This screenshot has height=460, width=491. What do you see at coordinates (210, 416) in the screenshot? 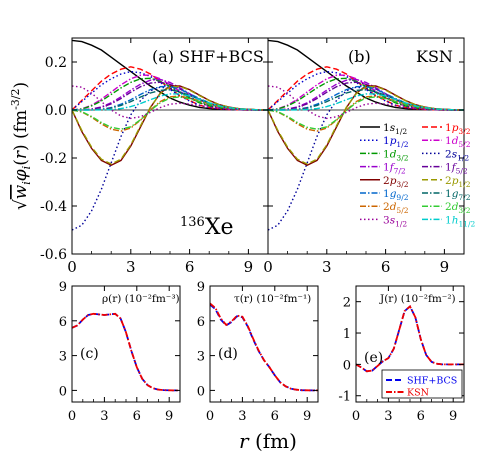
I see `x-tick-label-d-0: 0` at bounding box center [210, 416].